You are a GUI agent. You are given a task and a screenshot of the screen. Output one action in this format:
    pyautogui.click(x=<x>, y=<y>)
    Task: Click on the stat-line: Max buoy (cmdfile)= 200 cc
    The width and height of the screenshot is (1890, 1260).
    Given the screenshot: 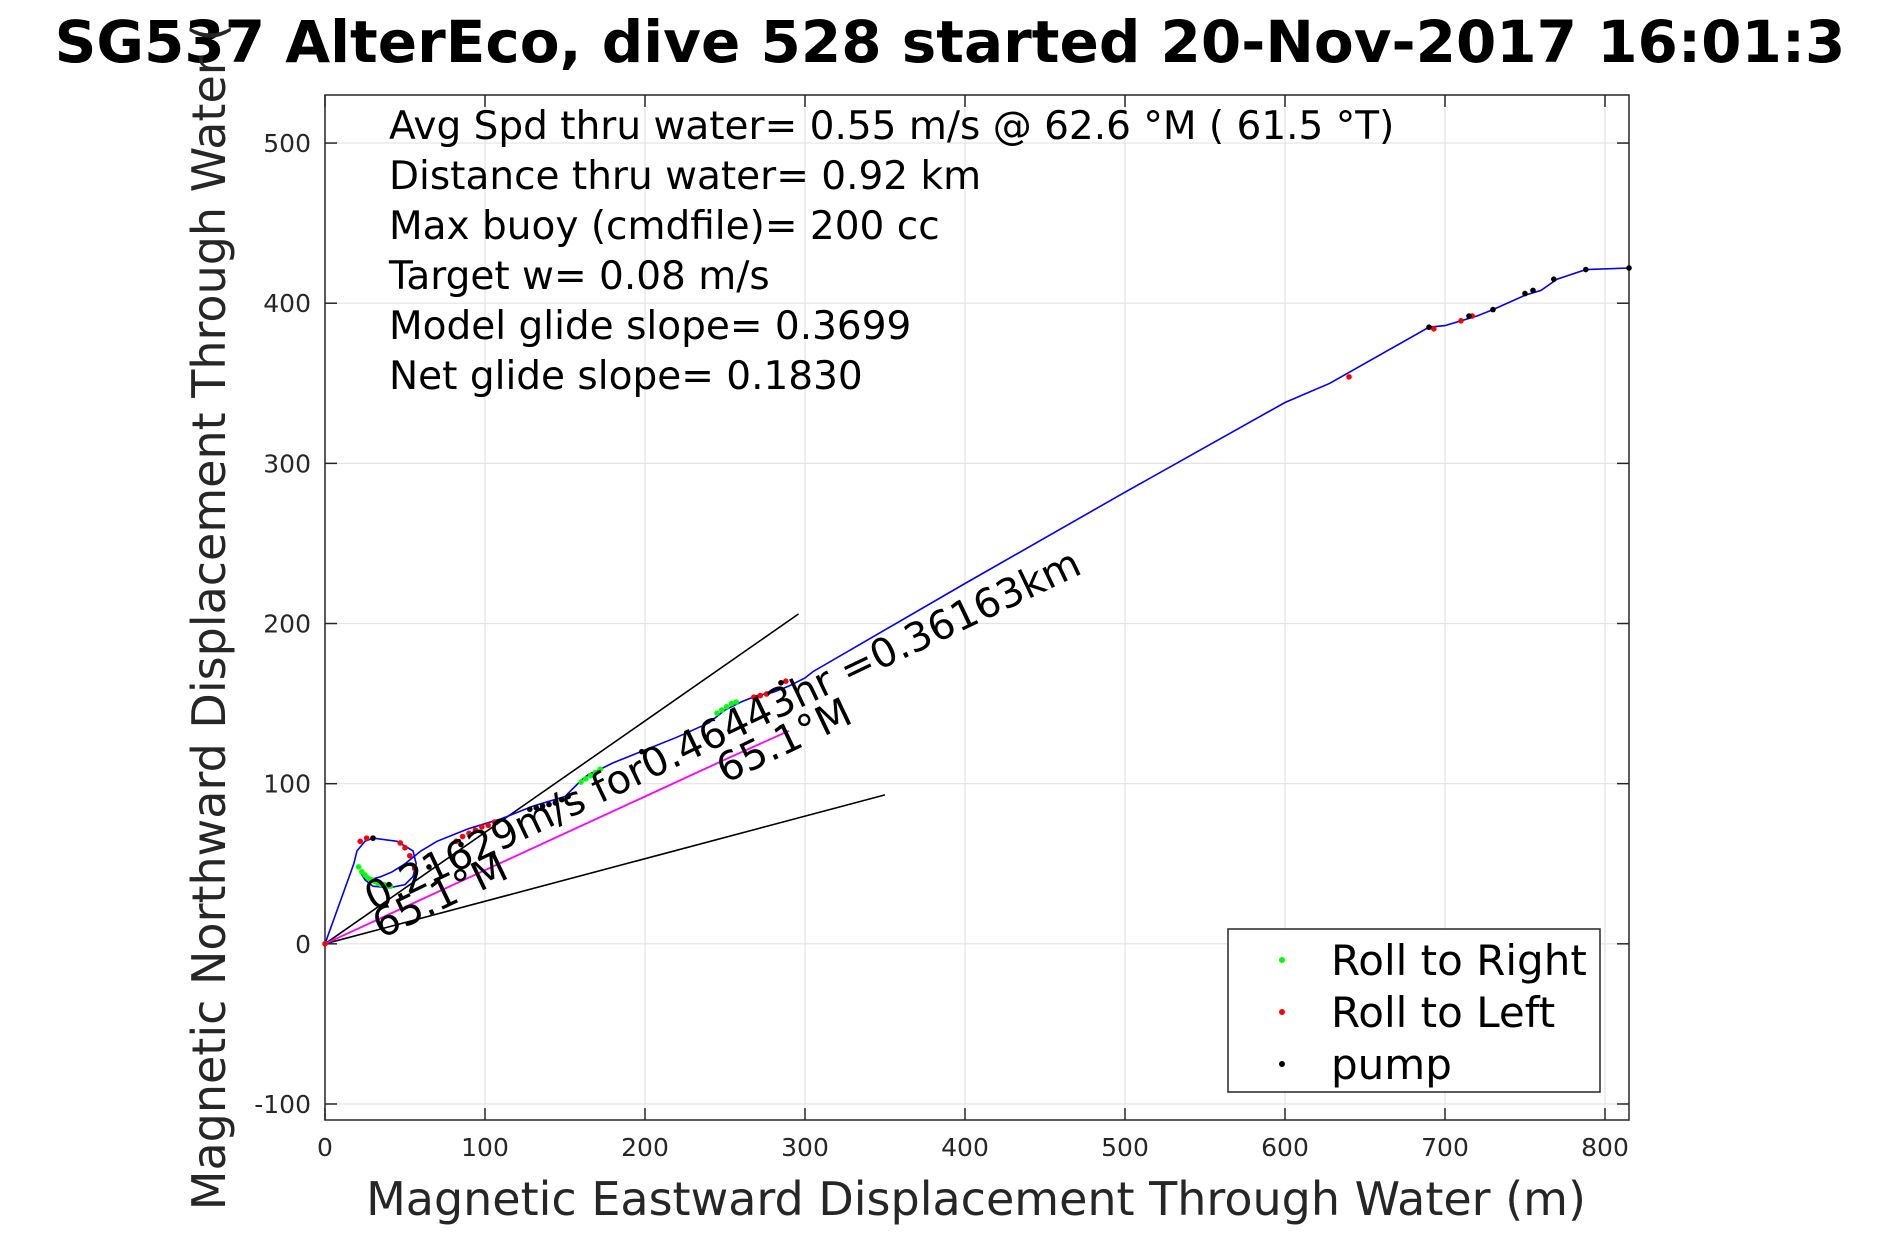 What is the action you would take?
    pyautogui.click(x=664, y=226)
    